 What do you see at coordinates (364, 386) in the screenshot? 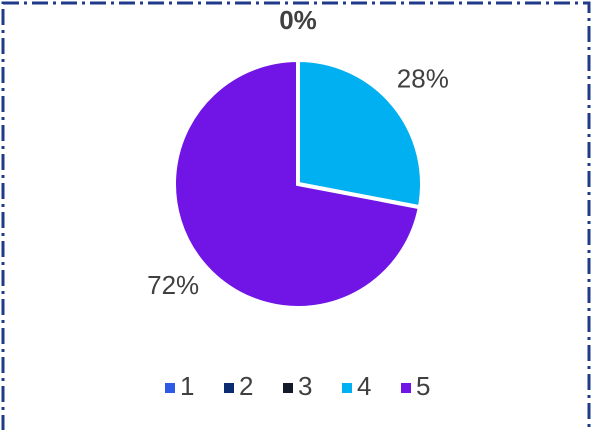
I see `legend-label: 4` at bounding box center [364, 386].